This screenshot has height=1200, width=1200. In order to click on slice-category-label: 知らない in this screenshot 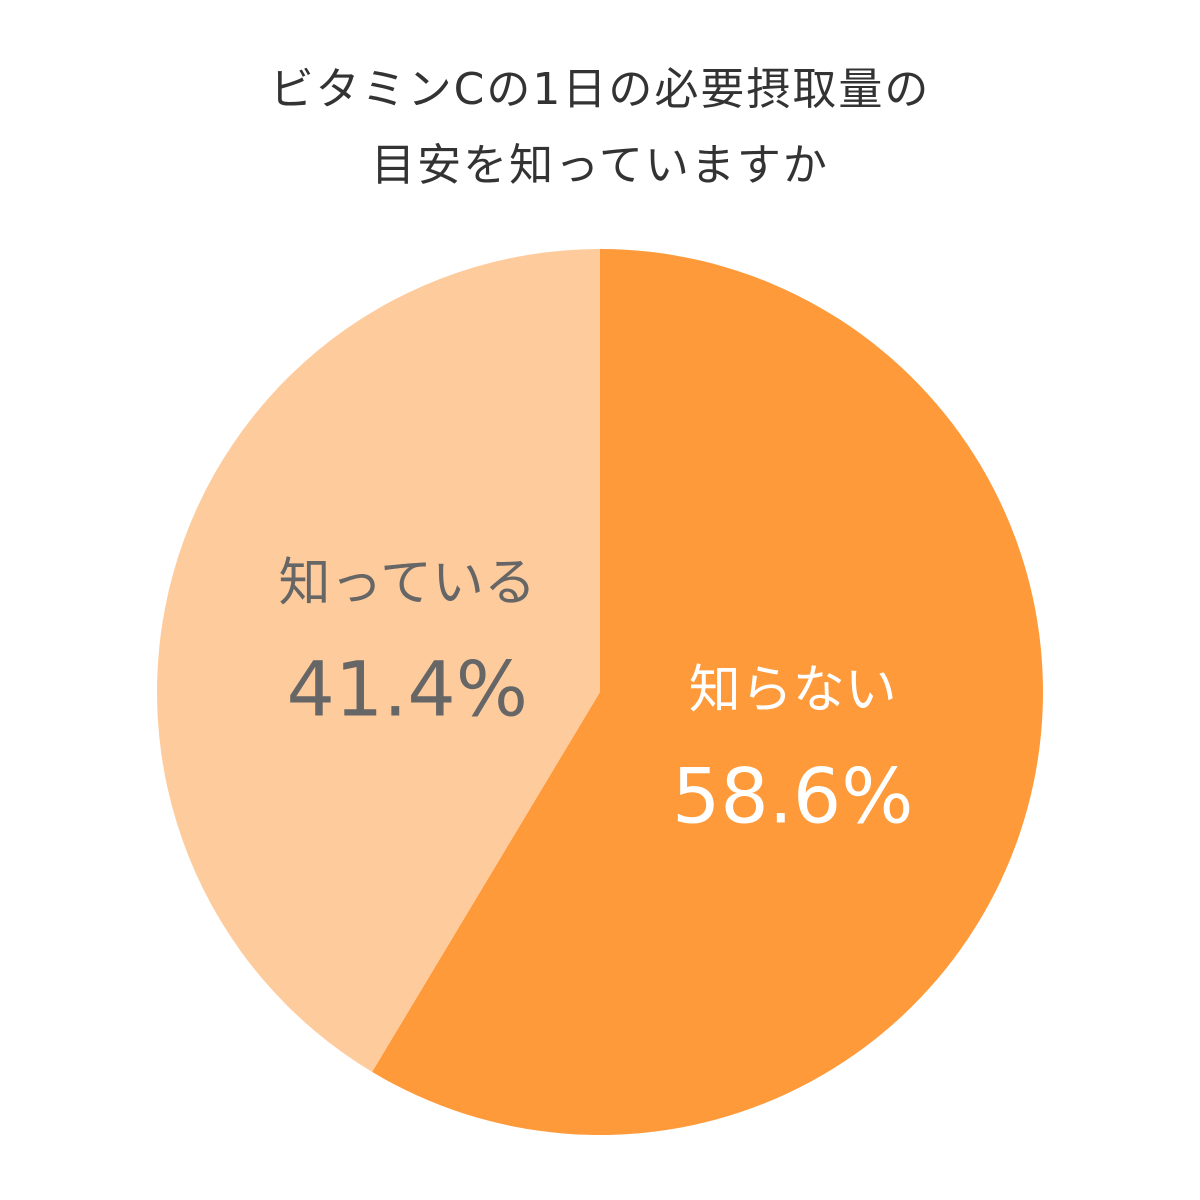, I will do `click(793, 690)`.